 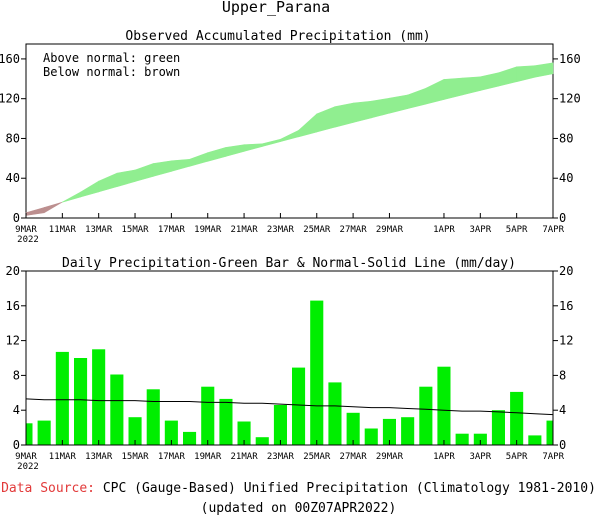 I want to click on daily-xtick-label: 25MAR, so click(x=317, y=457).